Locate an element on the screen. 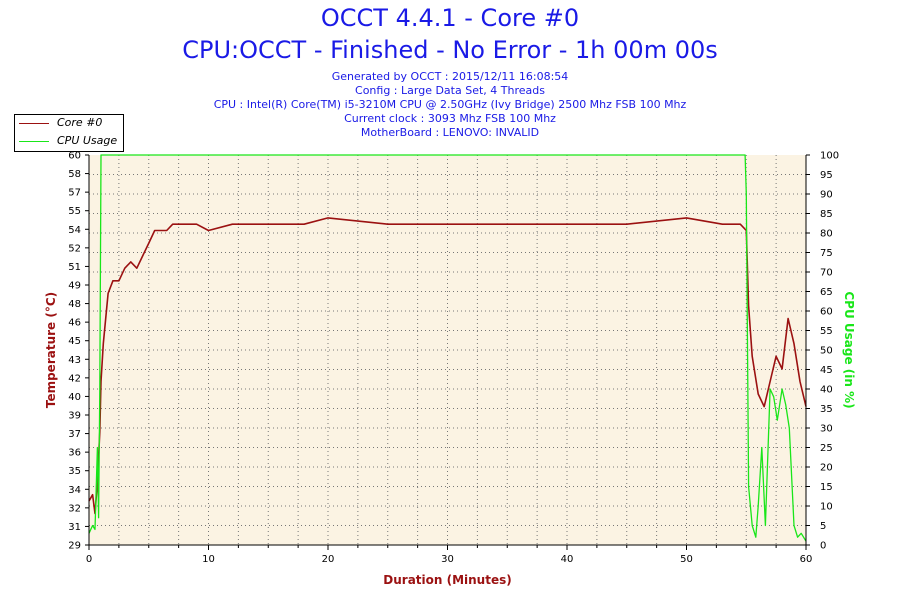 This screenshot has height=600, width=900. info-motherboard: MotherBoard : LENOVO: INVALID is located at coordinates (450, 132).